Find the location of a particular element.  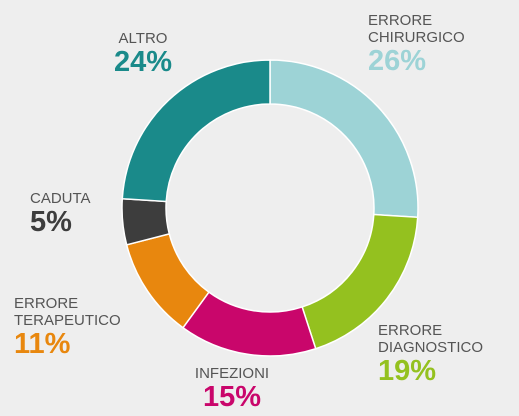

segment-label: ALTRO 24% is located at coordinates (143, 53).